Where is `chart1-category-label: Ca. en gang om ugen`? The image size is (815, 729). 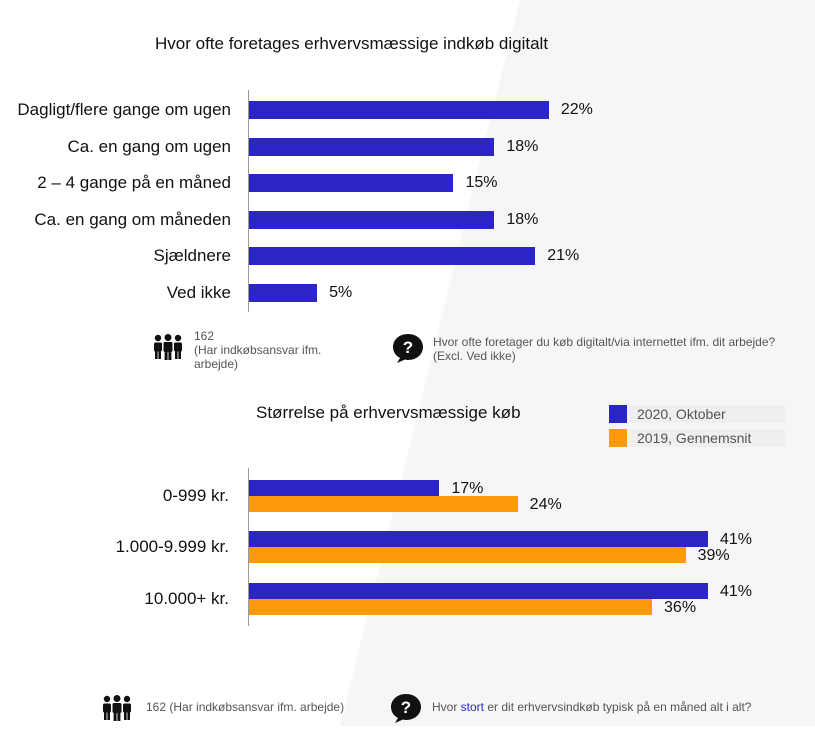 chart1-category-label: Ca. en gang om ugen is located at coordinates (149, 146).